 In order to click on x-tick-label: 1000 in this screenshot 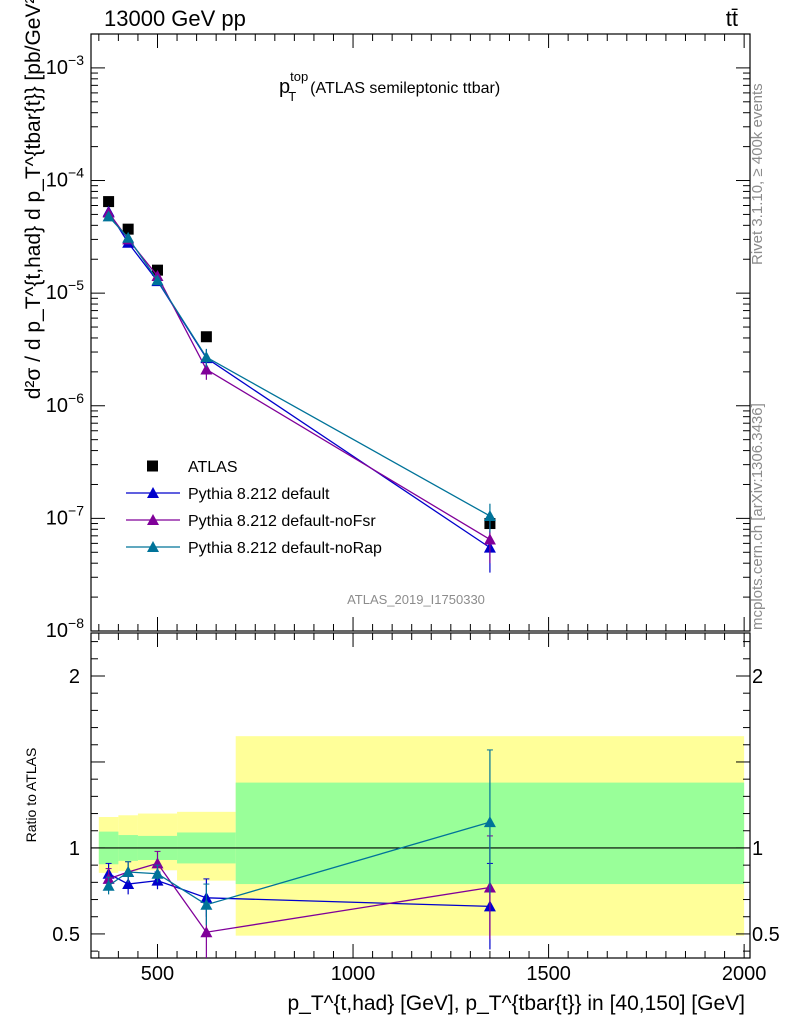, I will do `click(353, 974)`.